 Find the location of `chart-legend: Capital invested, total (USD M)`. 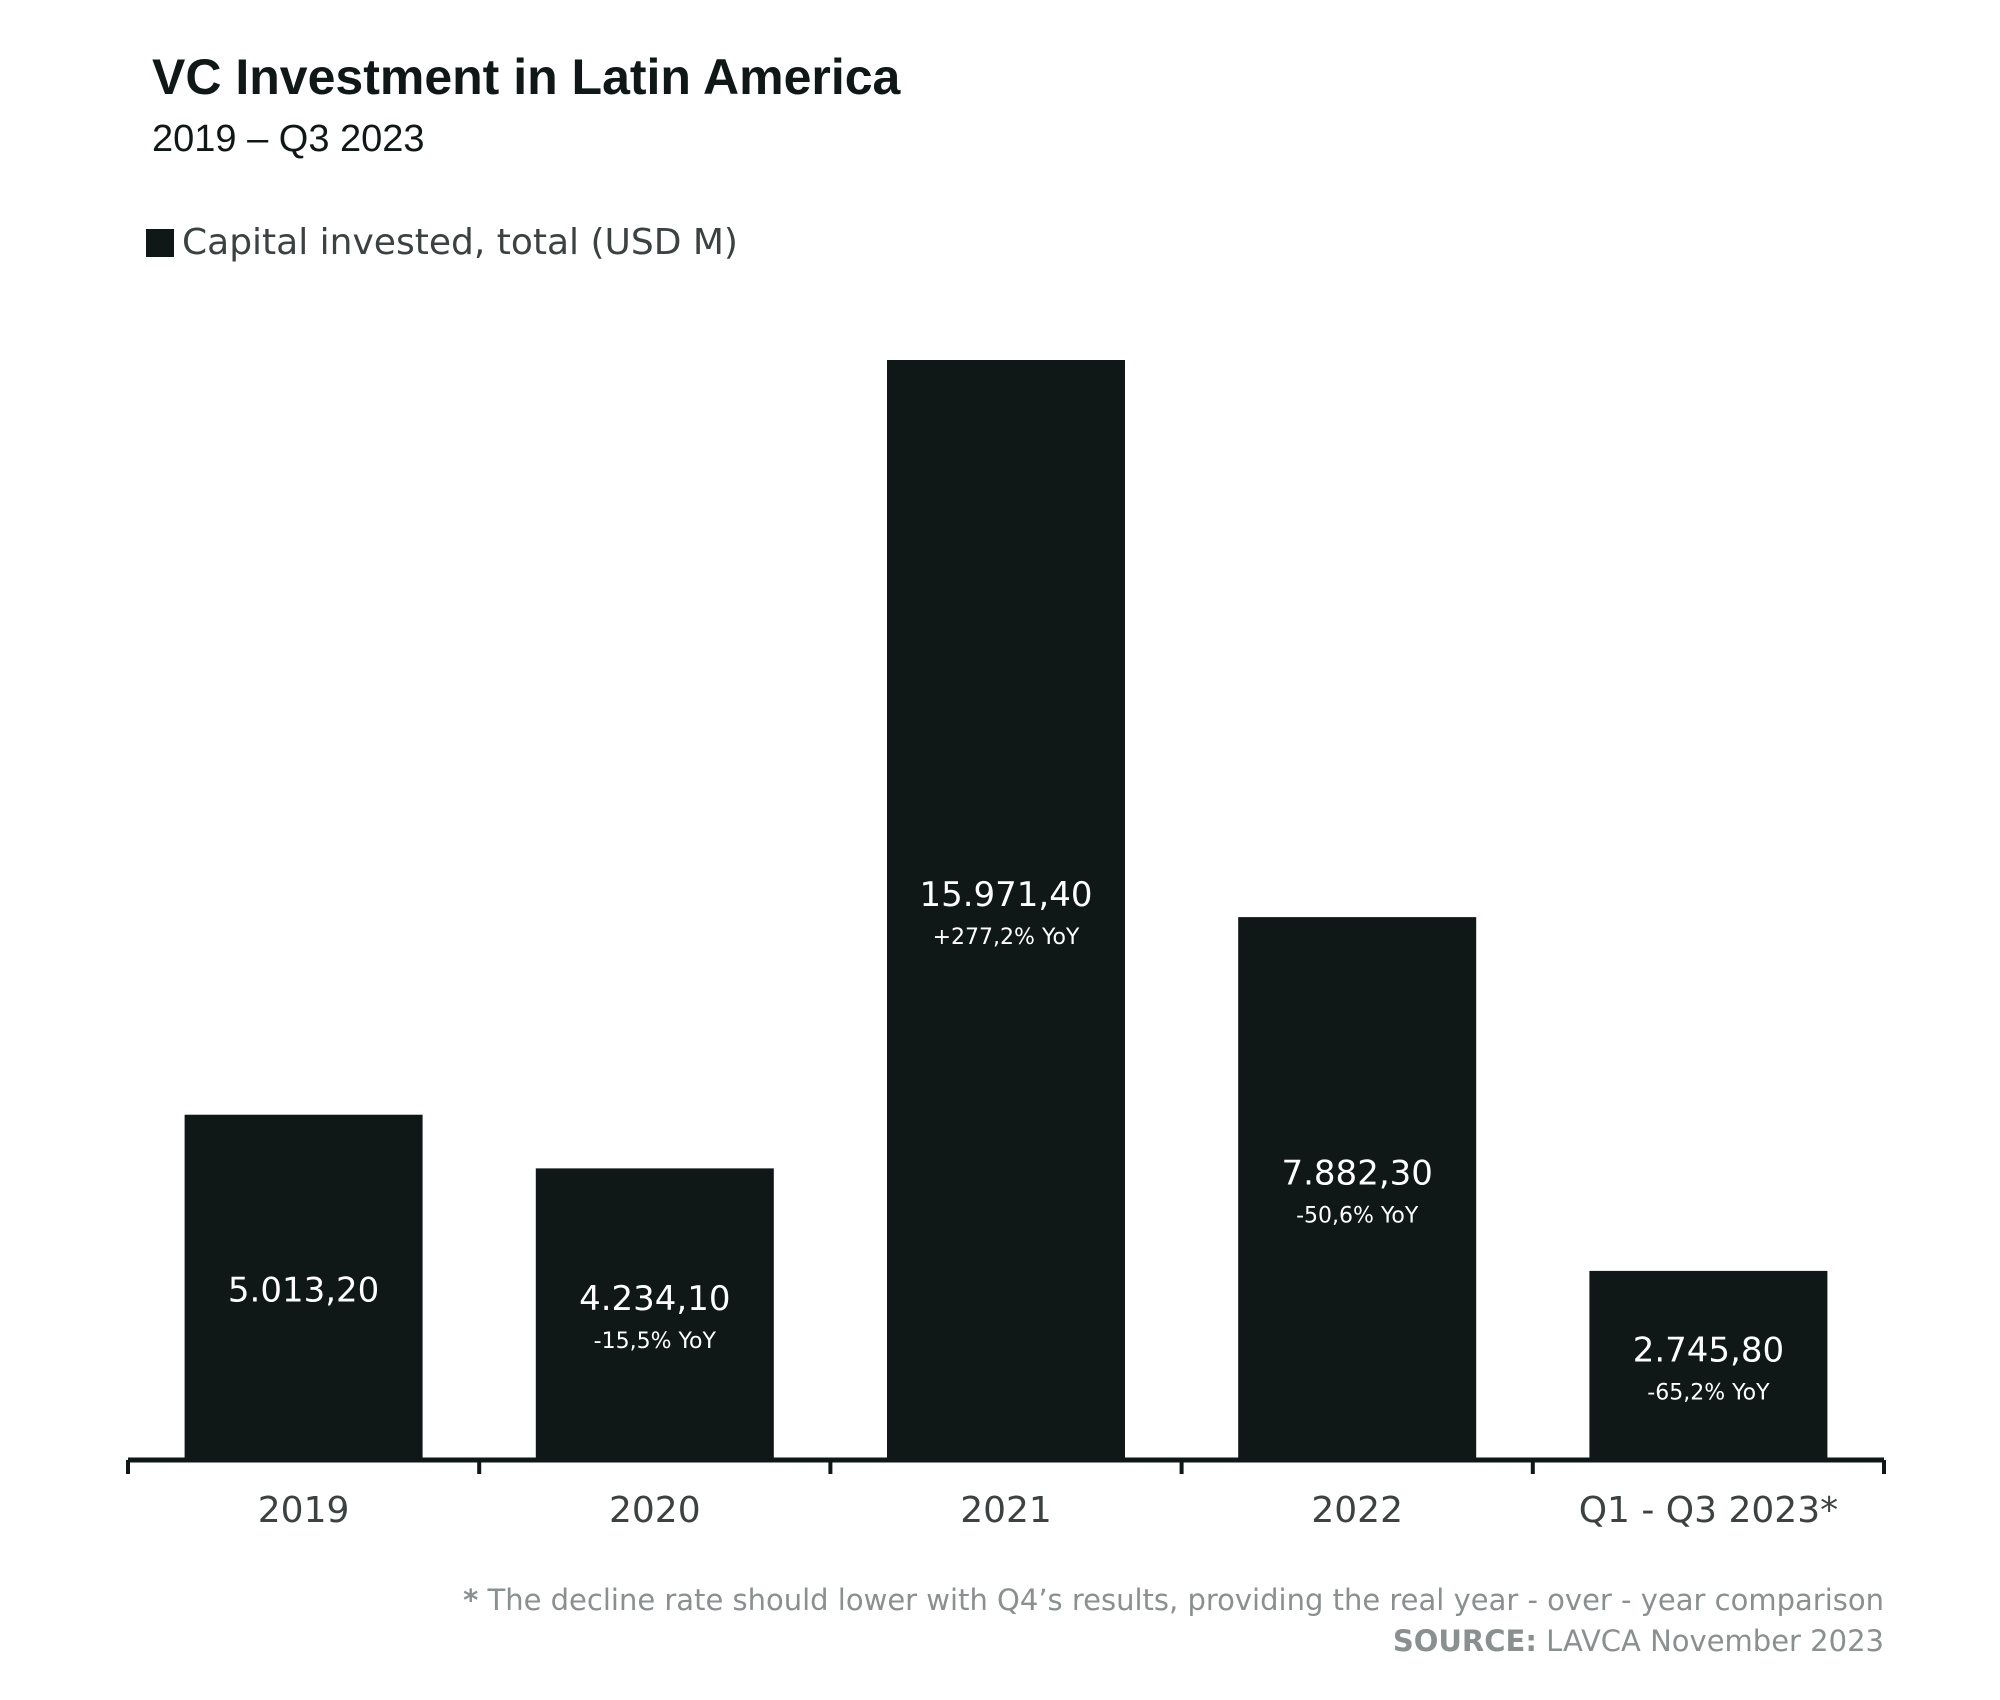

chart-legend: Capital invested, total (USD M) is located at coordinates (442, 242).